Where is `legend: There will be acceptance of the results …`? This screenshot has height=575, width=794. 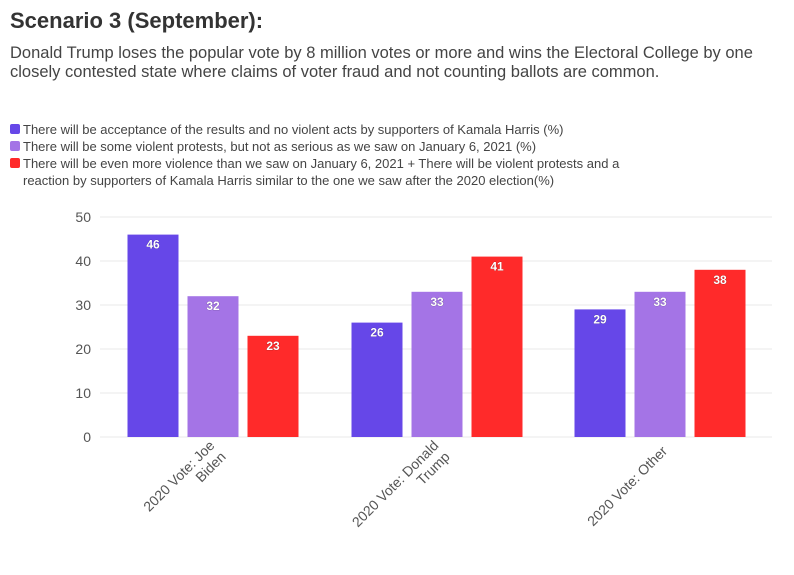 legend: There will be acceptance of the results … is located at coordinates (390, 155).